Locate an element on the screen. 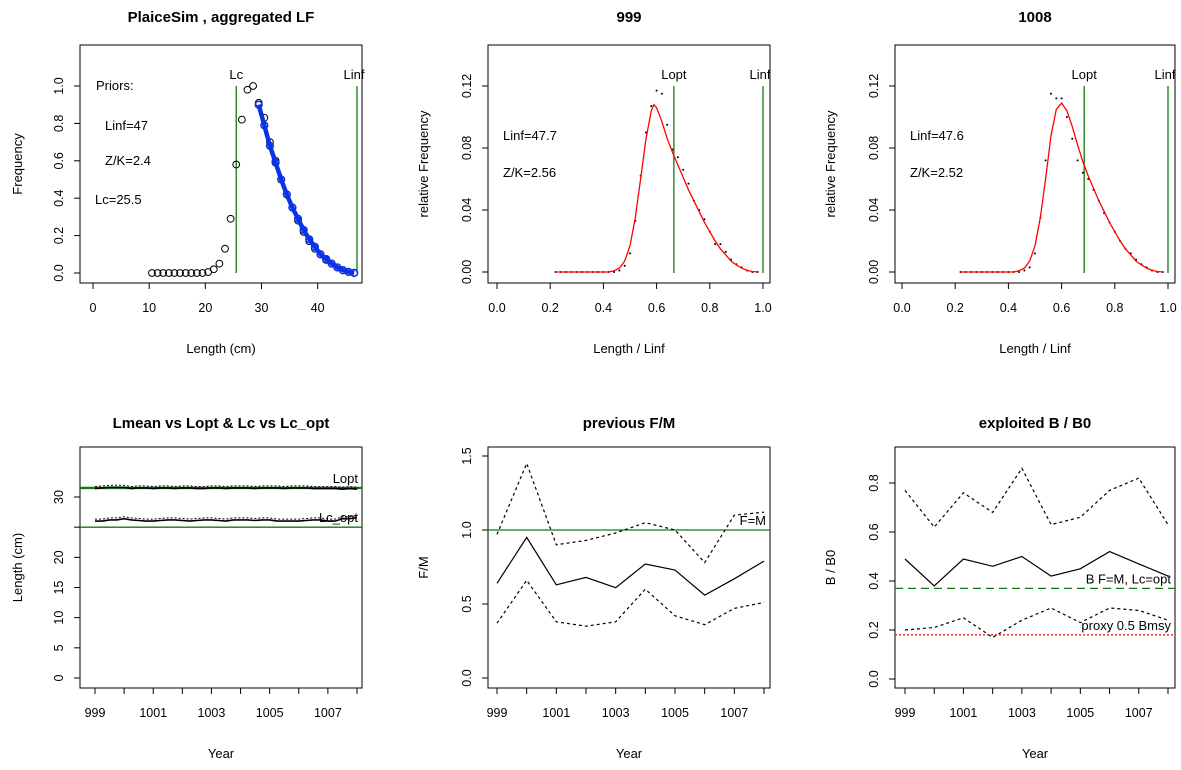  r1008-x-tick-label: 0.8 is located at coordinates (1114, 308).